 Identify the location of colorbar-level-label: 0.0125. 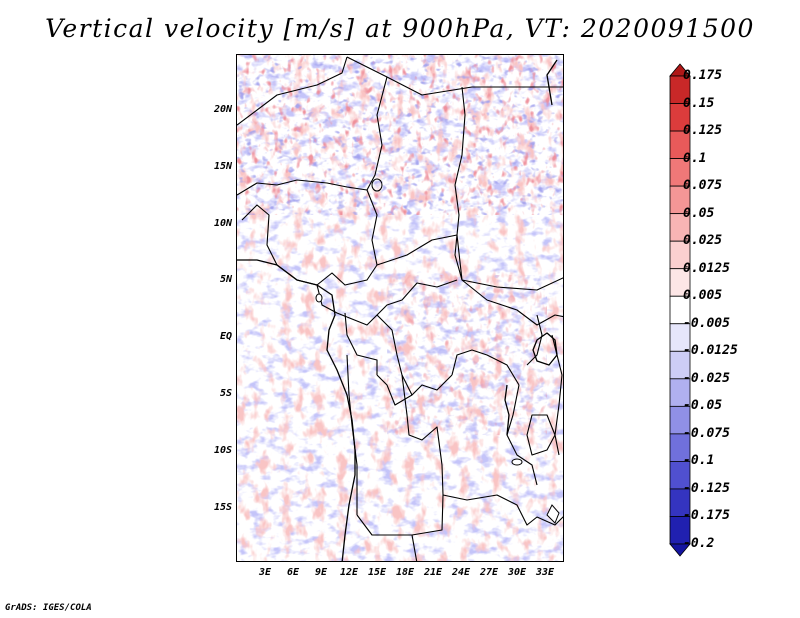
(706, 268).